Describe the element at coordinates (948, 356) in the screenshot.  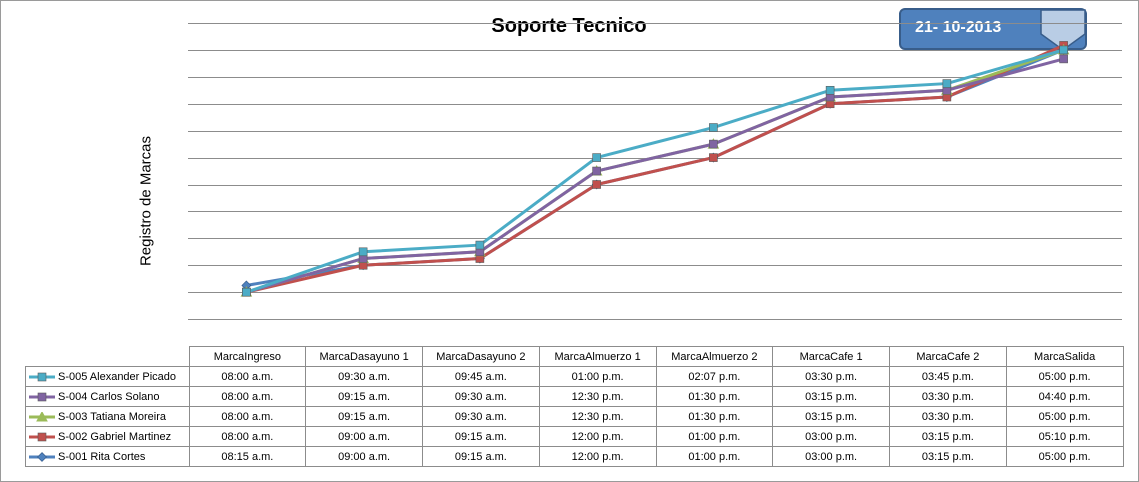
I see `column-header: MarcaCafe 2` at that location.